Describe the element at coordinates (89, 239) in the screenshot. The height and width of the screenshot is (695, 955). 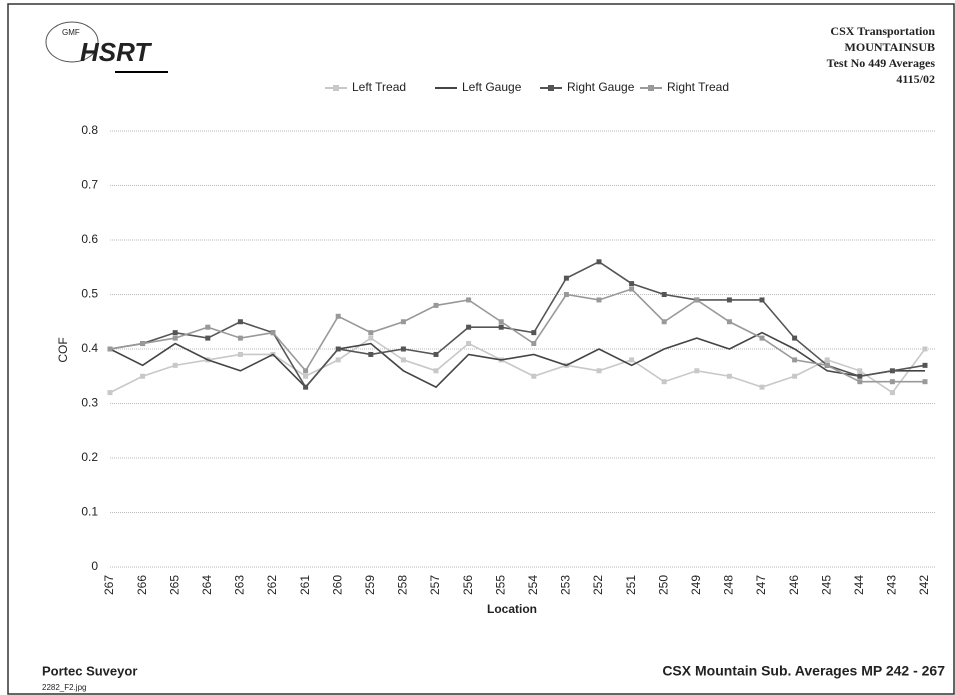
I see `y-tick-label: 0.6` at that location.